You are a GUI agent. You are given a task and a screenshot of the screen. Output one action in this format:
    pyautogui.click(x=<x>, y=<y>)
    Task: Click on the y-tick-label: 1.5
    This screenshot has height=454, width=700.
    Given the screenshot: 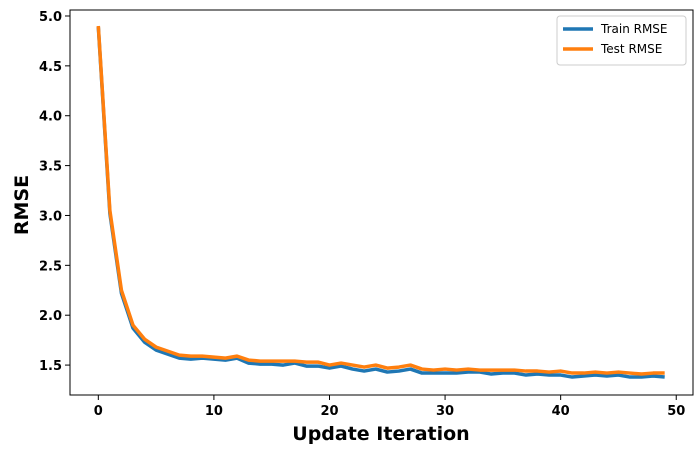 What is the action you would take?
    pyautogui.click(x=50, y=366)
    